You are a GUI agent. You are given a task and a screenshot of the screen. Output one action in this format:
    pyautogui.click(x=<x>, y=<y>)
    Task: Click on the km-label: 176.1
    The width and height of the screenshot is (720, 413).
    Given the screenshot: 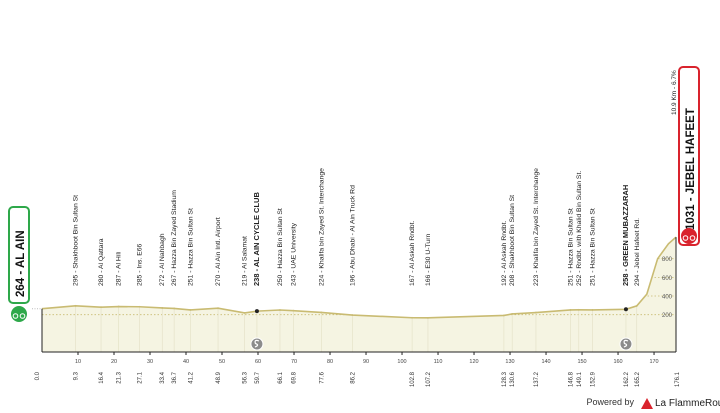 What is the action you would take?
    pyautogui.click(x=678, y=379)
    